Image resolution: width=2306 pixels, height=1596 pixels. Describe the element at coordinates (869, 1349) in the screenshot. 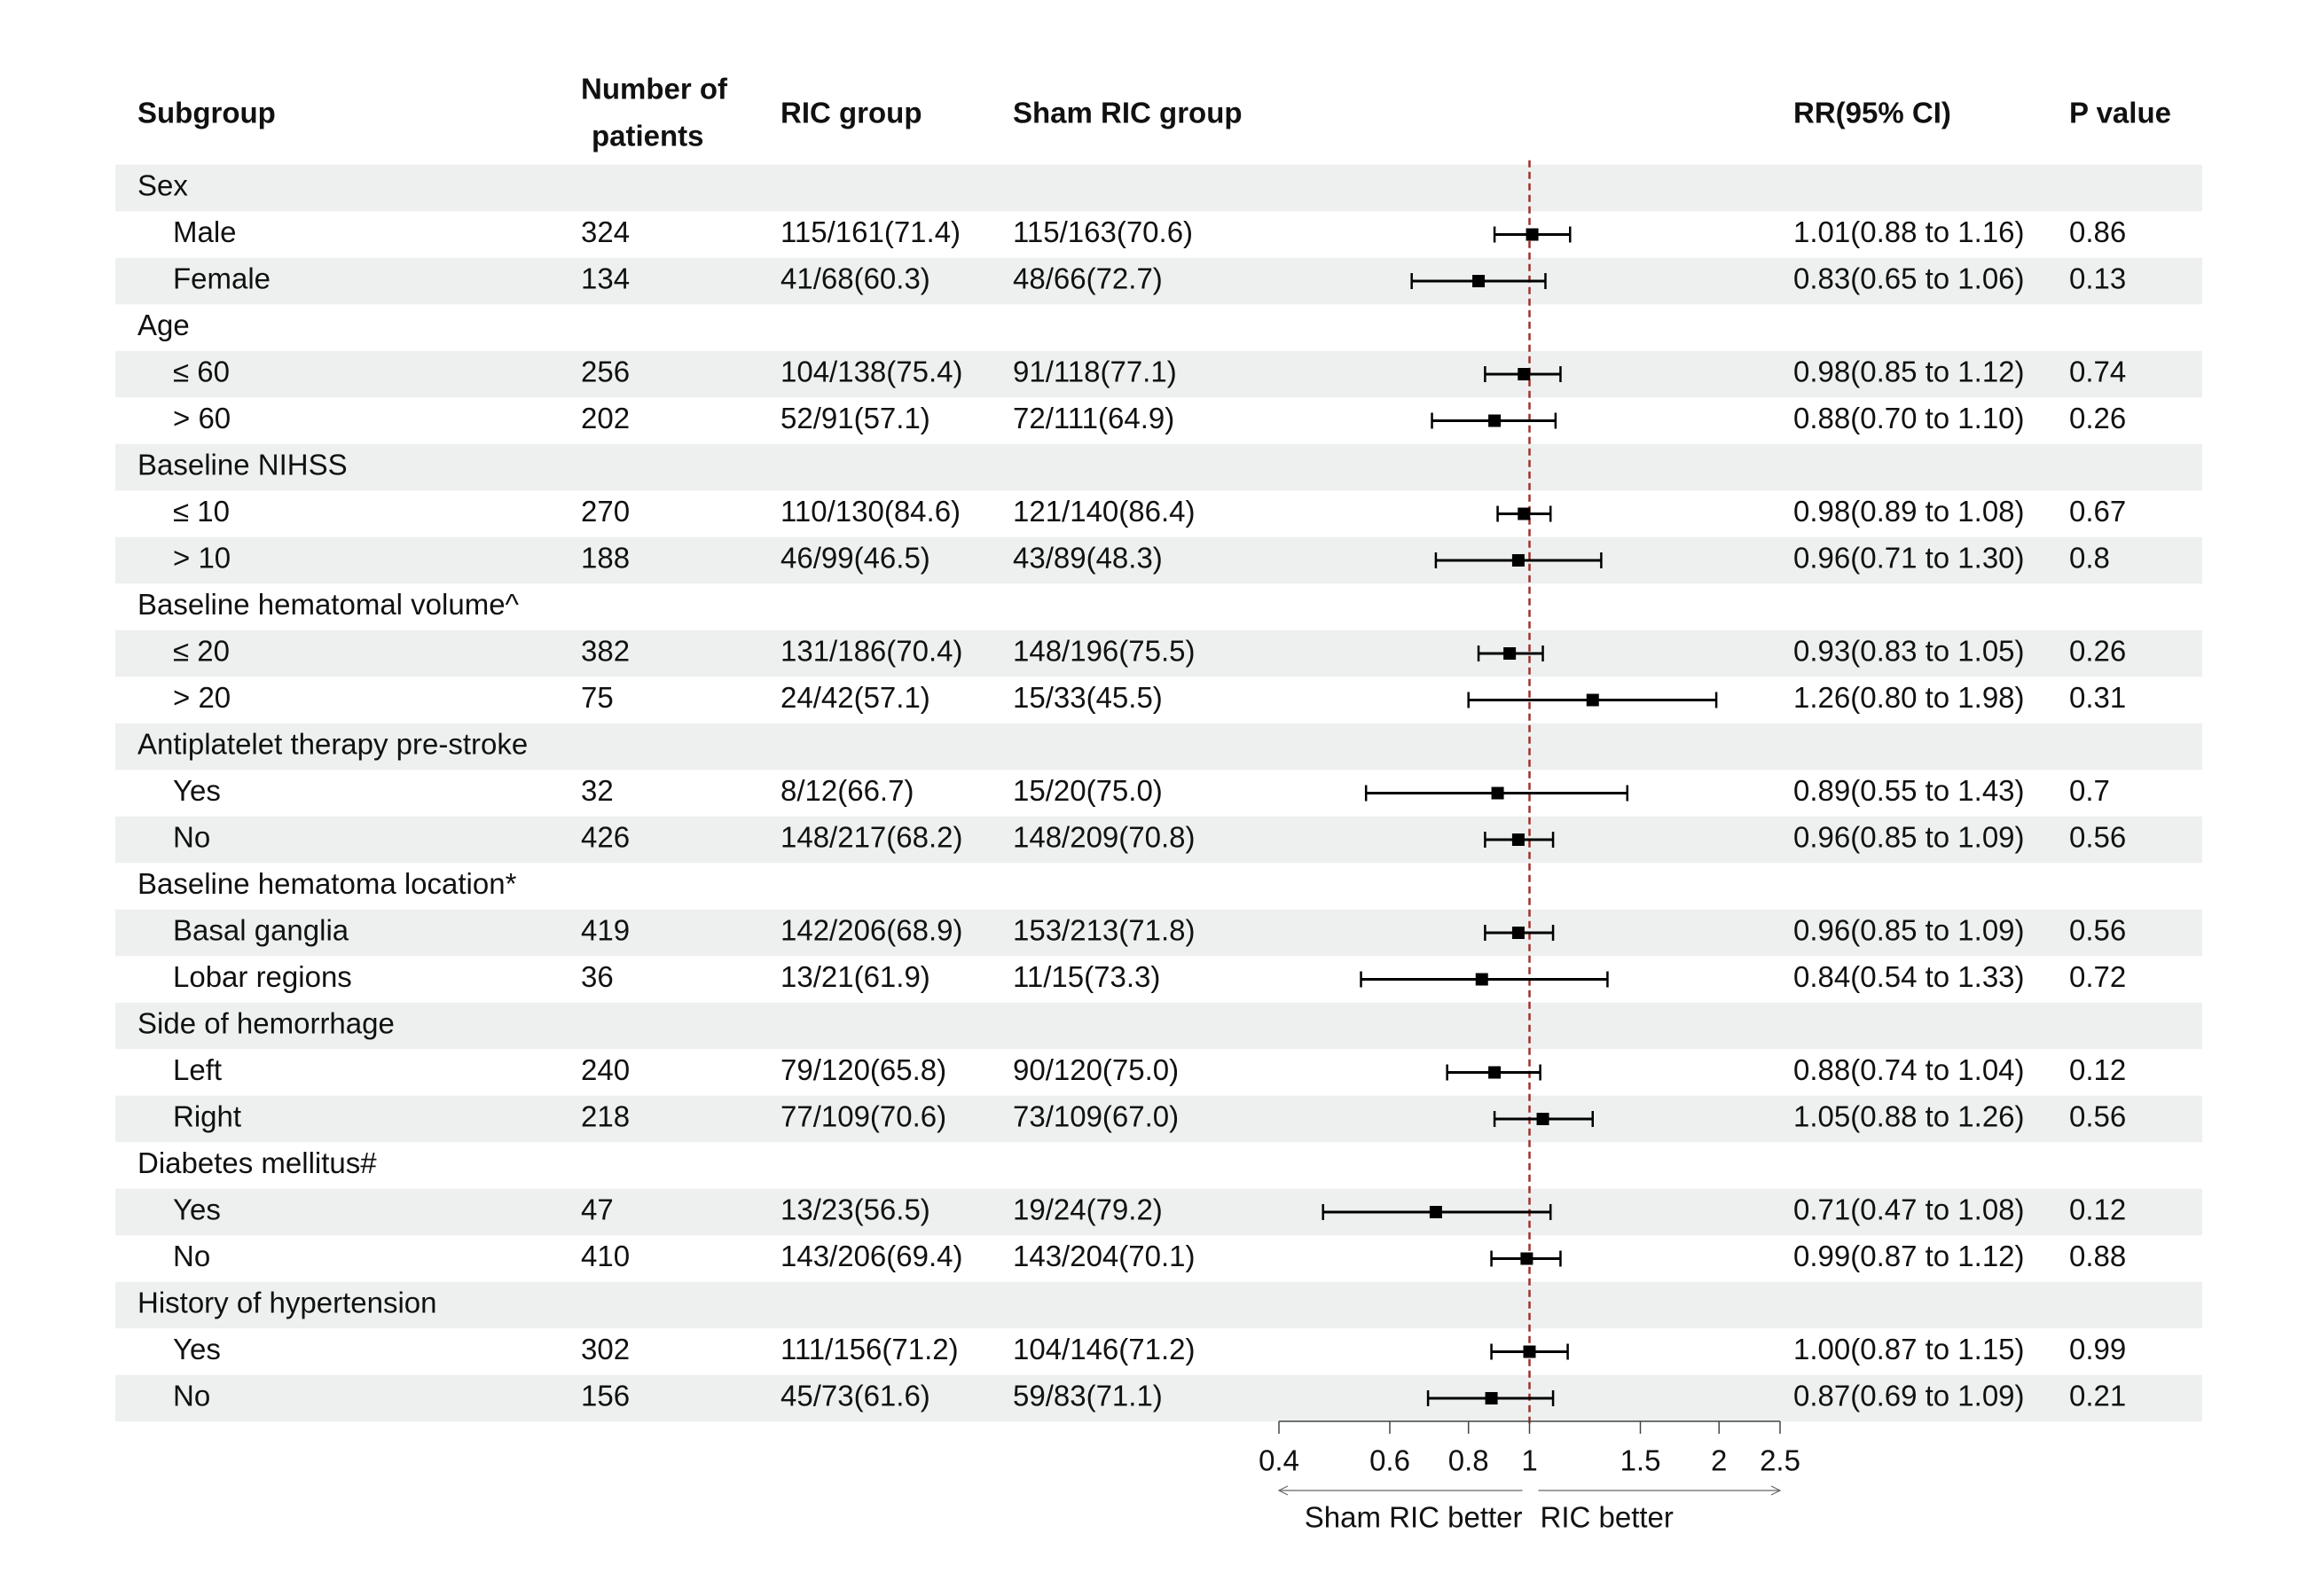

I see `cell-ric: 111/156(71.2)` at that location.